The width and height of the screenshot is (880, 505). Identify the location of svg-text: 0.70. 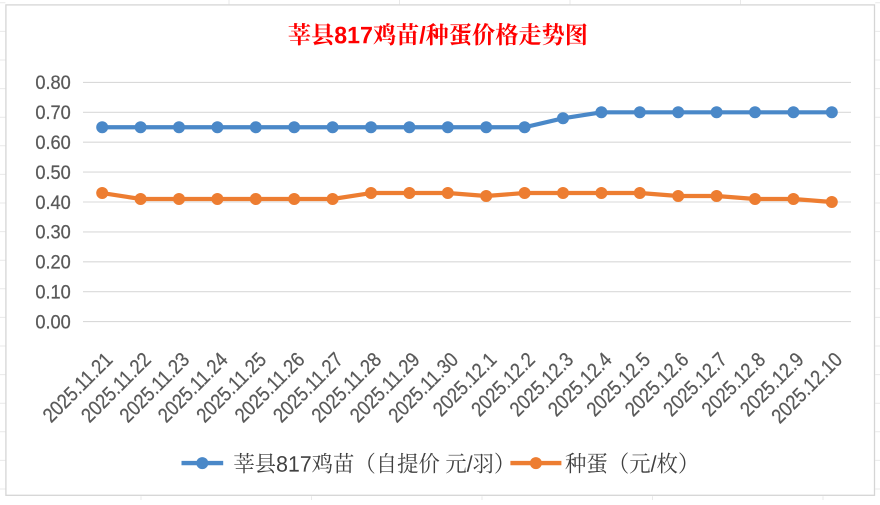
(53, 113).